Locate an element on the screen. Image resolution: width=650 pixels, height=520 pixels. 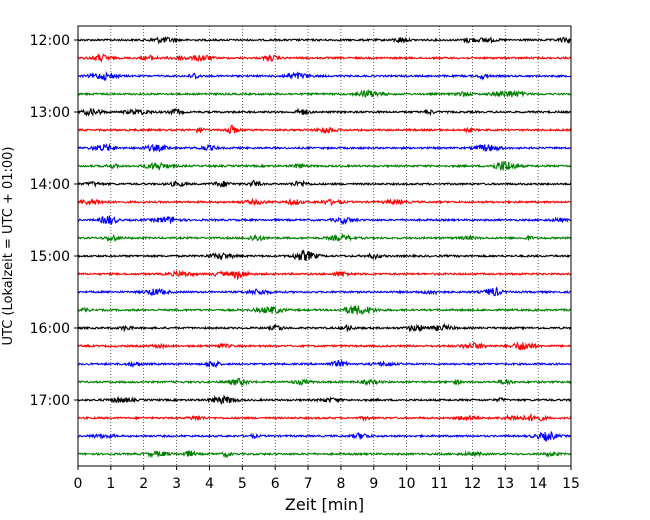
y-tick-label: 16:00 is located at coordinates (50, 329).